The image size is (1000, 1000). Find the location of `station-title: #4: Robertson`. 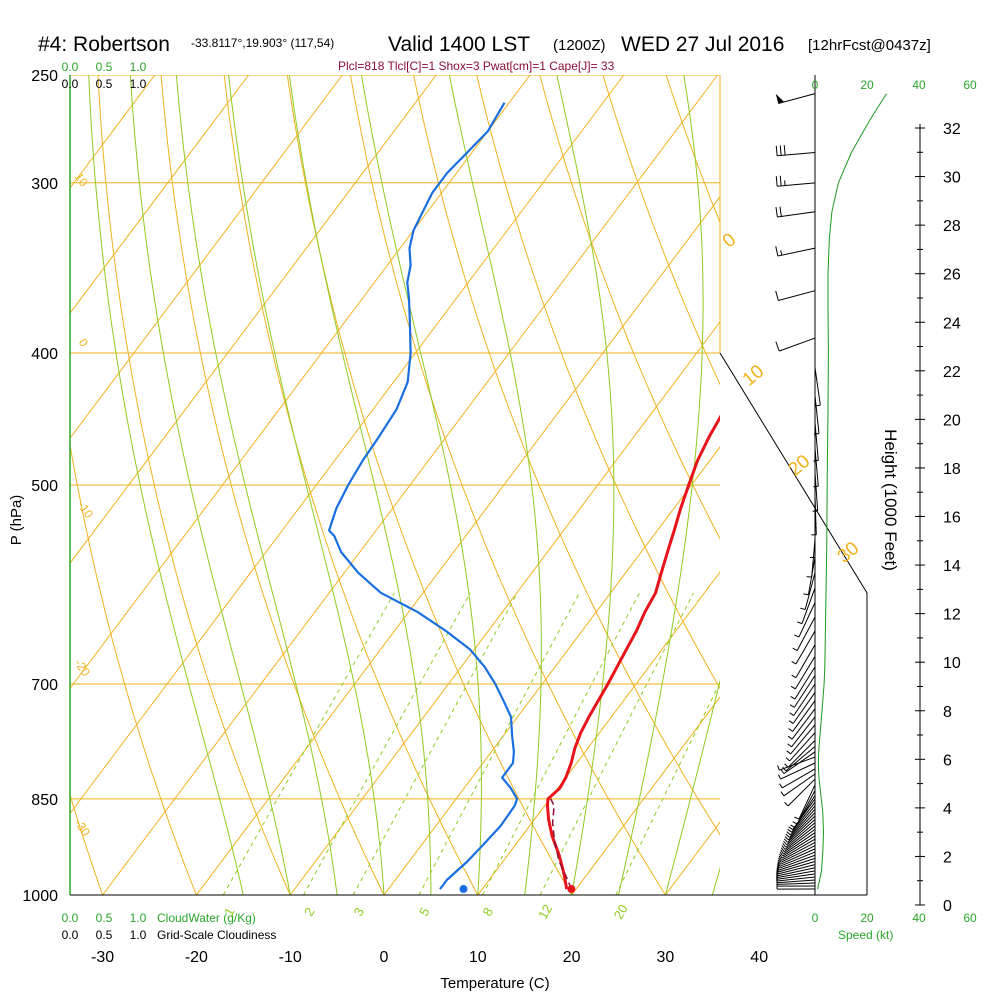

station-title: #4: Robertson is located at coordinates (104, 44).